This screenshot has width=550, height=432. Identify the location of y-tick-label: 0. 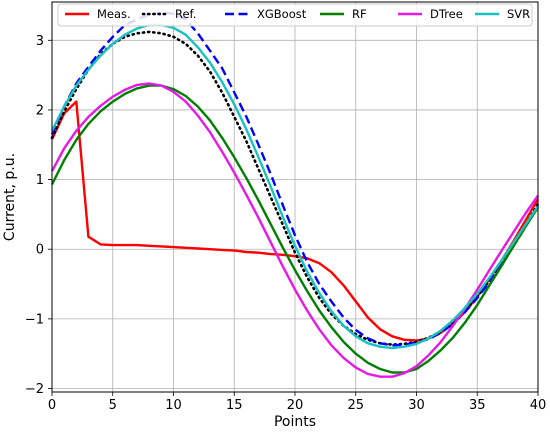
(40, 250).